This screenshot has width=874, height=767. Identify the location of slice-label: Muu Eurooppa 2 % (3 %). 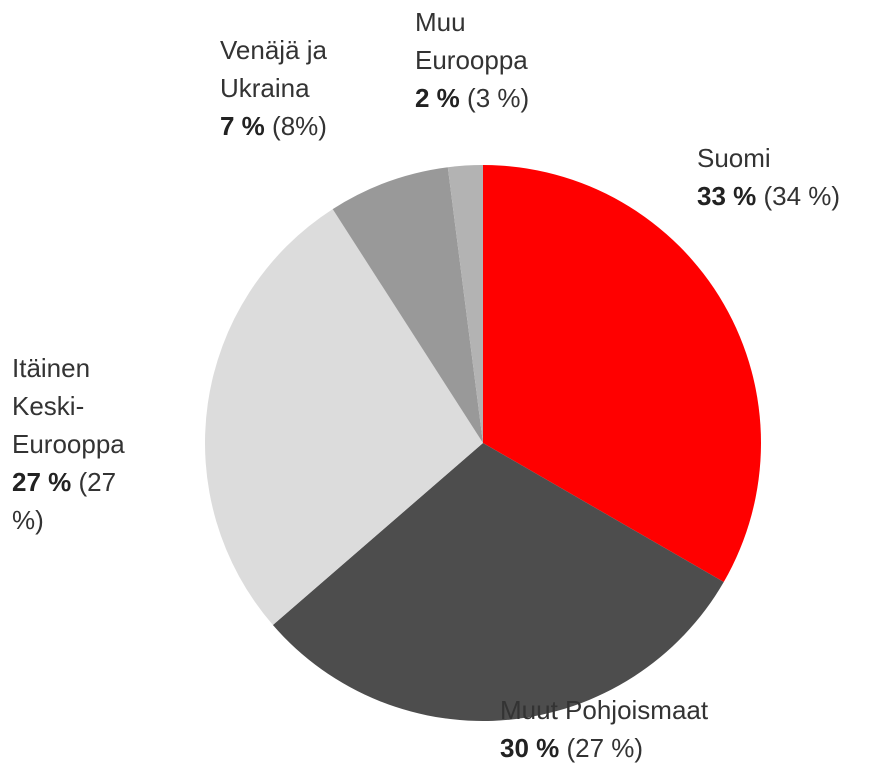
(487, 60).